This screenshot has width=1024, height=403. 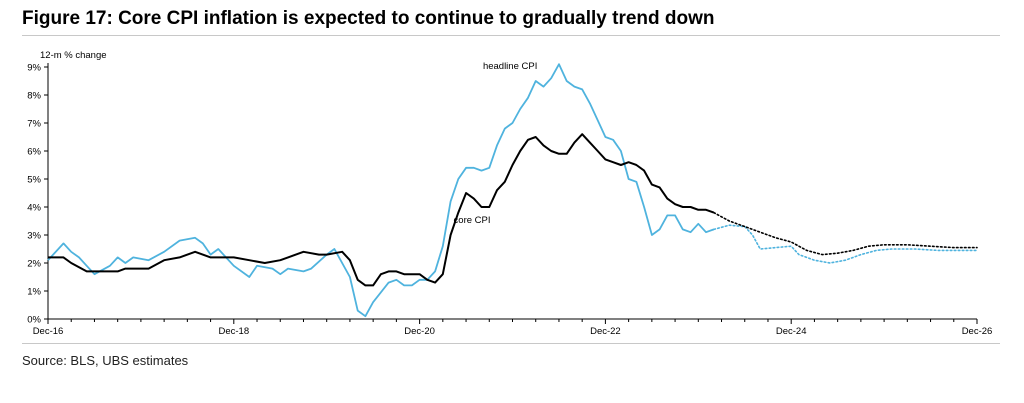 What do you see at coordinates (105, 360) in the screenshot?
I see `source-note: Source: BLS, UBS estimates` at bounding box center [105, 360].